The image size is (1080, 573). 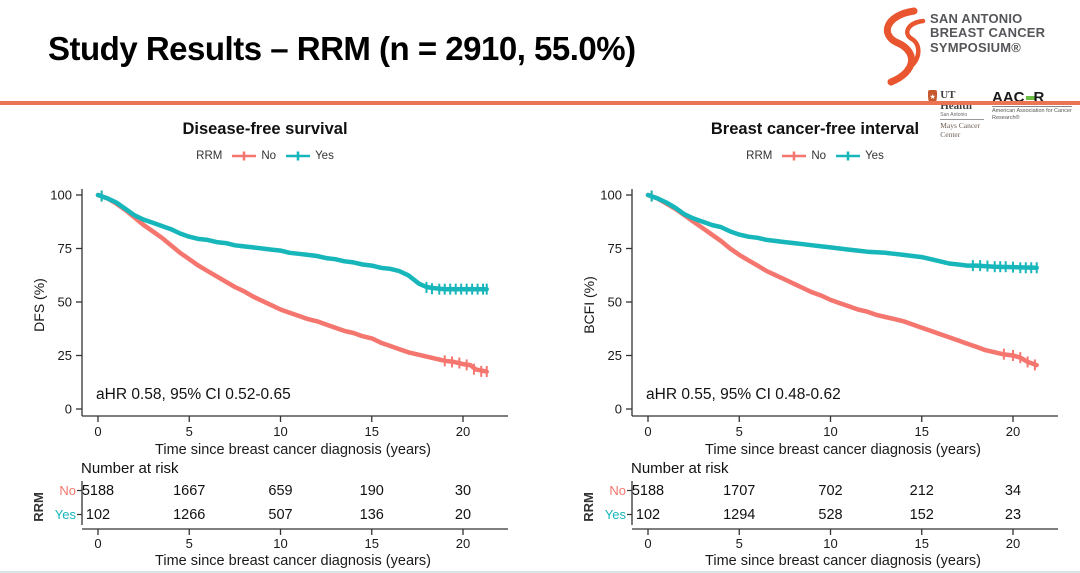 What do you see at coordinates (372, 491) in the screenshot?
I see `svg-text: 190` at bounding box center [372, 491].